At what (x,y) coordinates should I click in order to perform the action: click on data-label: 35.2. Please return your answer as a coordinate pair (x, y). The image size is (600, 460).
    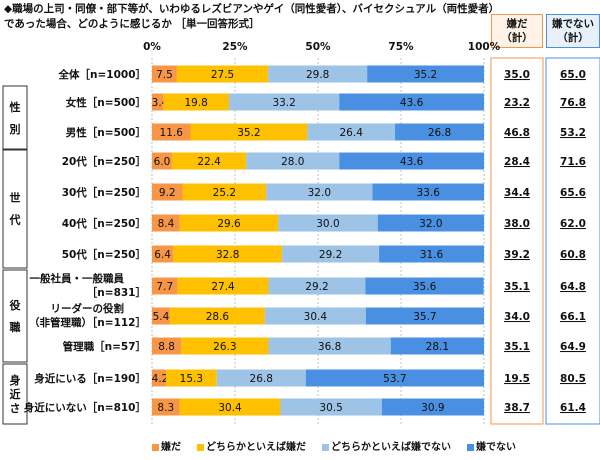
    Looking at the image, I should click on (425, 75).